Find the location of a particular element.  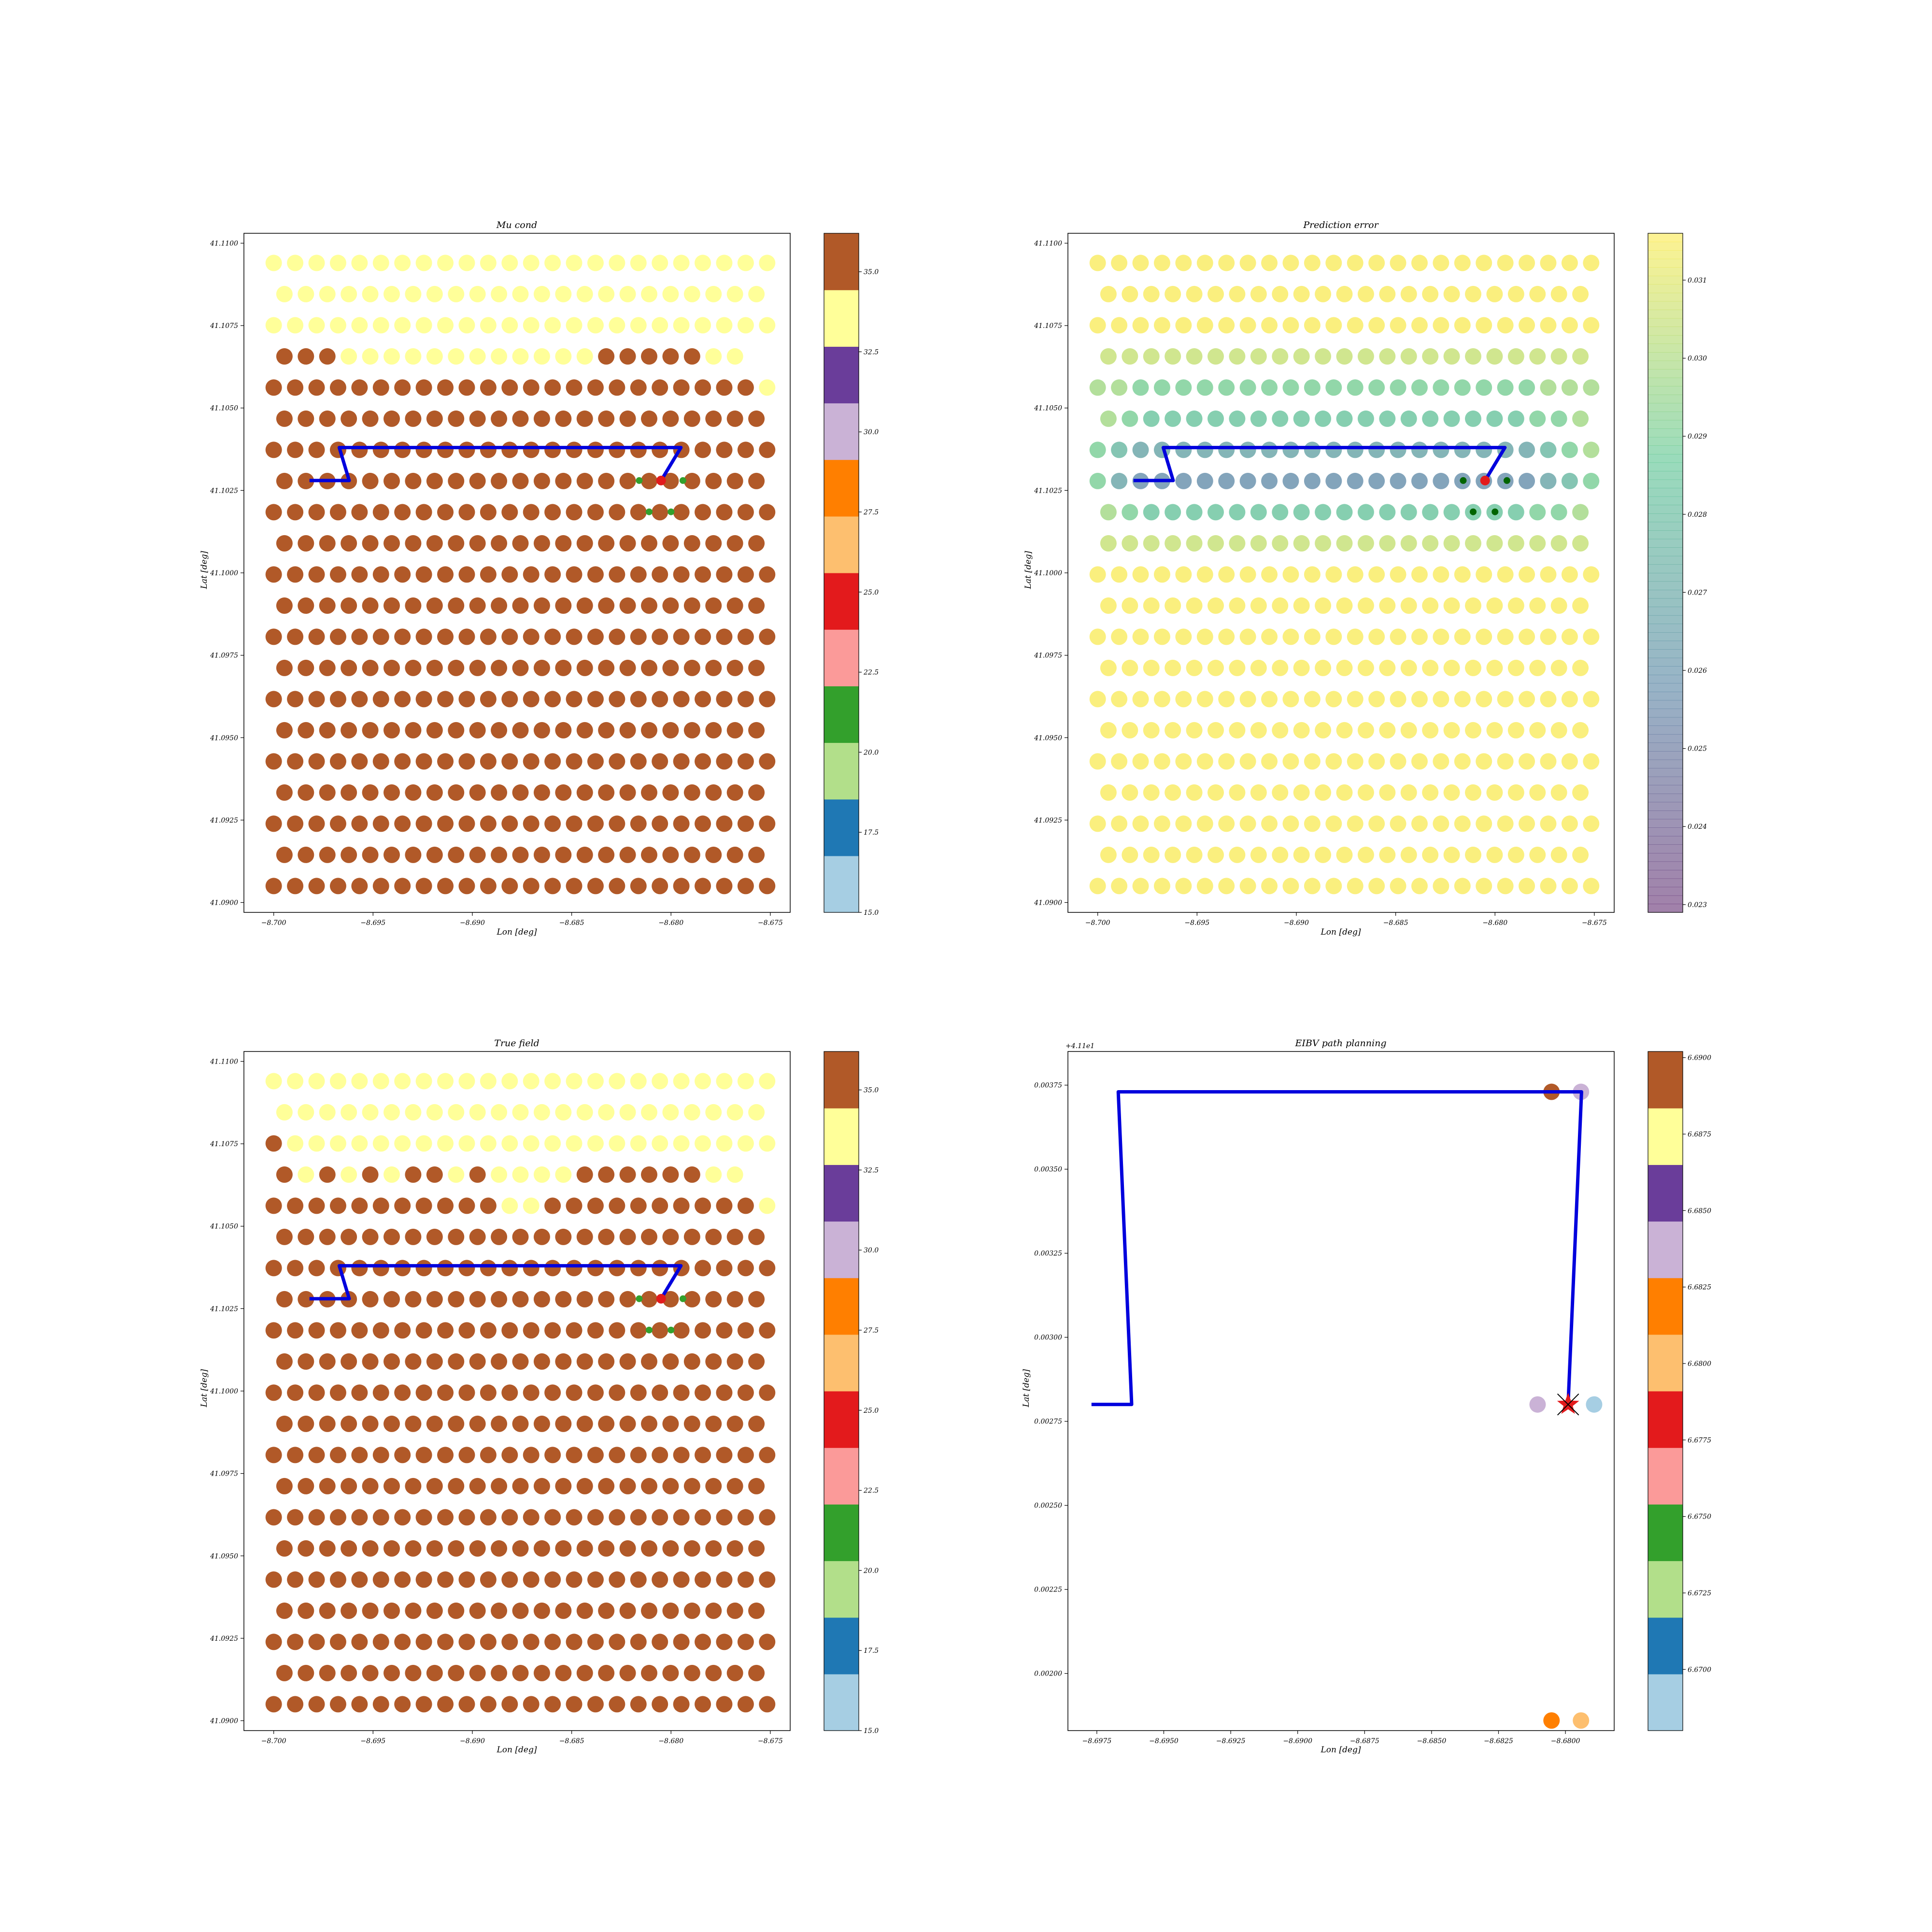

x-tick-label: −8.690 is located at coordinates (472, 923).